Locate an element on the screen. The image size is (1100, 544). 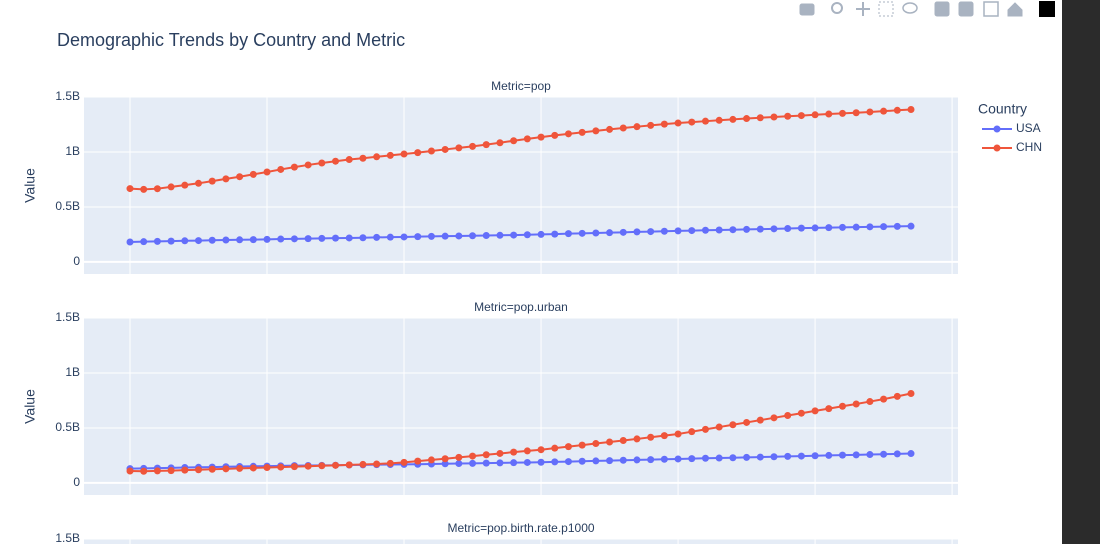
legend-title: Country is located at coordinates (1002, 109).